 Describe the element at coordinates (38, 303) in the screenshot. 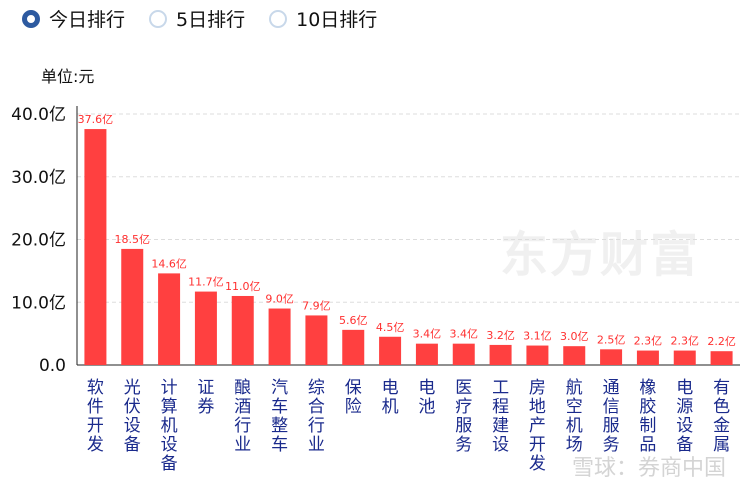

I see `y-tick-label: 10.0亿` at that location.